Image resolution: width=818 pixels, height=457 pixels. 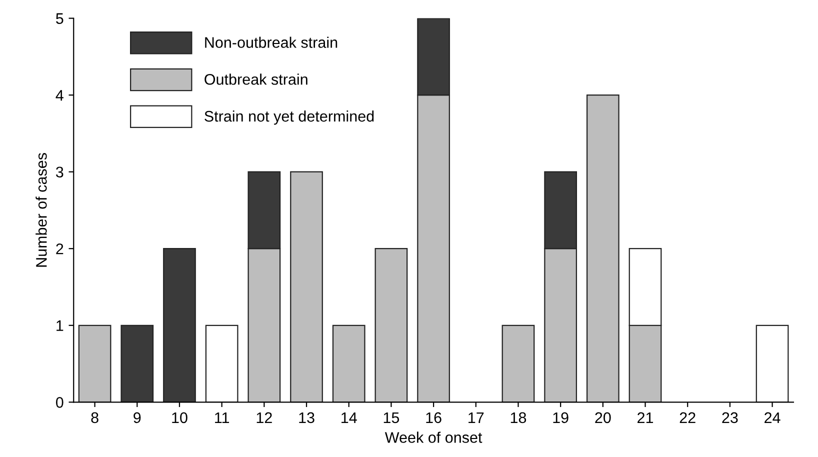 I want to click on x-tick-label: 16, so click(x=434, y=418).